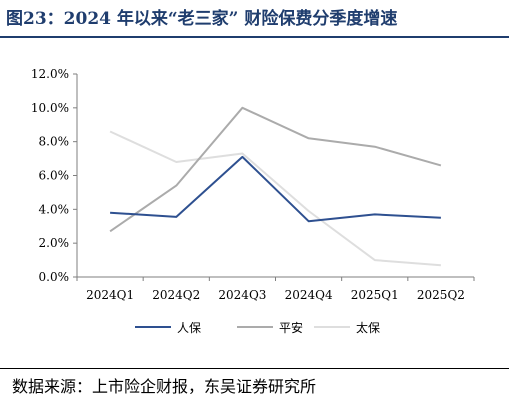 This screenshot has height=401, width=509. Describe the element at coordinates (54, 142) in the screenshot. I see `y-tick-label: 8.0%` at that location.